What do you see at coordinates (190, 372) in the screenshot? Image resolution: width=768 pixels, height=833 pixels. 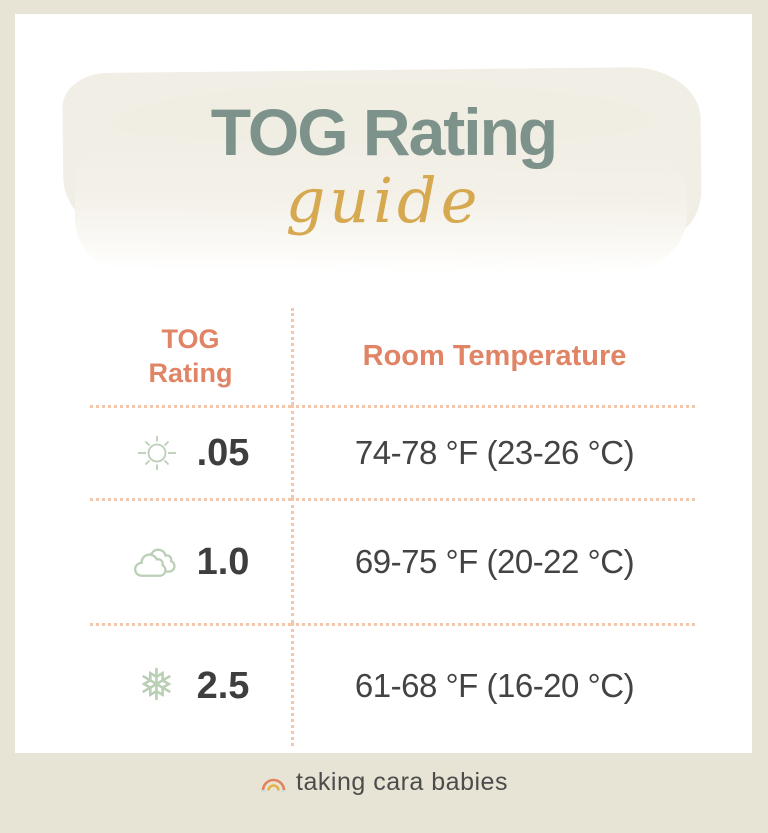 I see `column-header-tog-line2: Rating` at bounding box center [190, 372].